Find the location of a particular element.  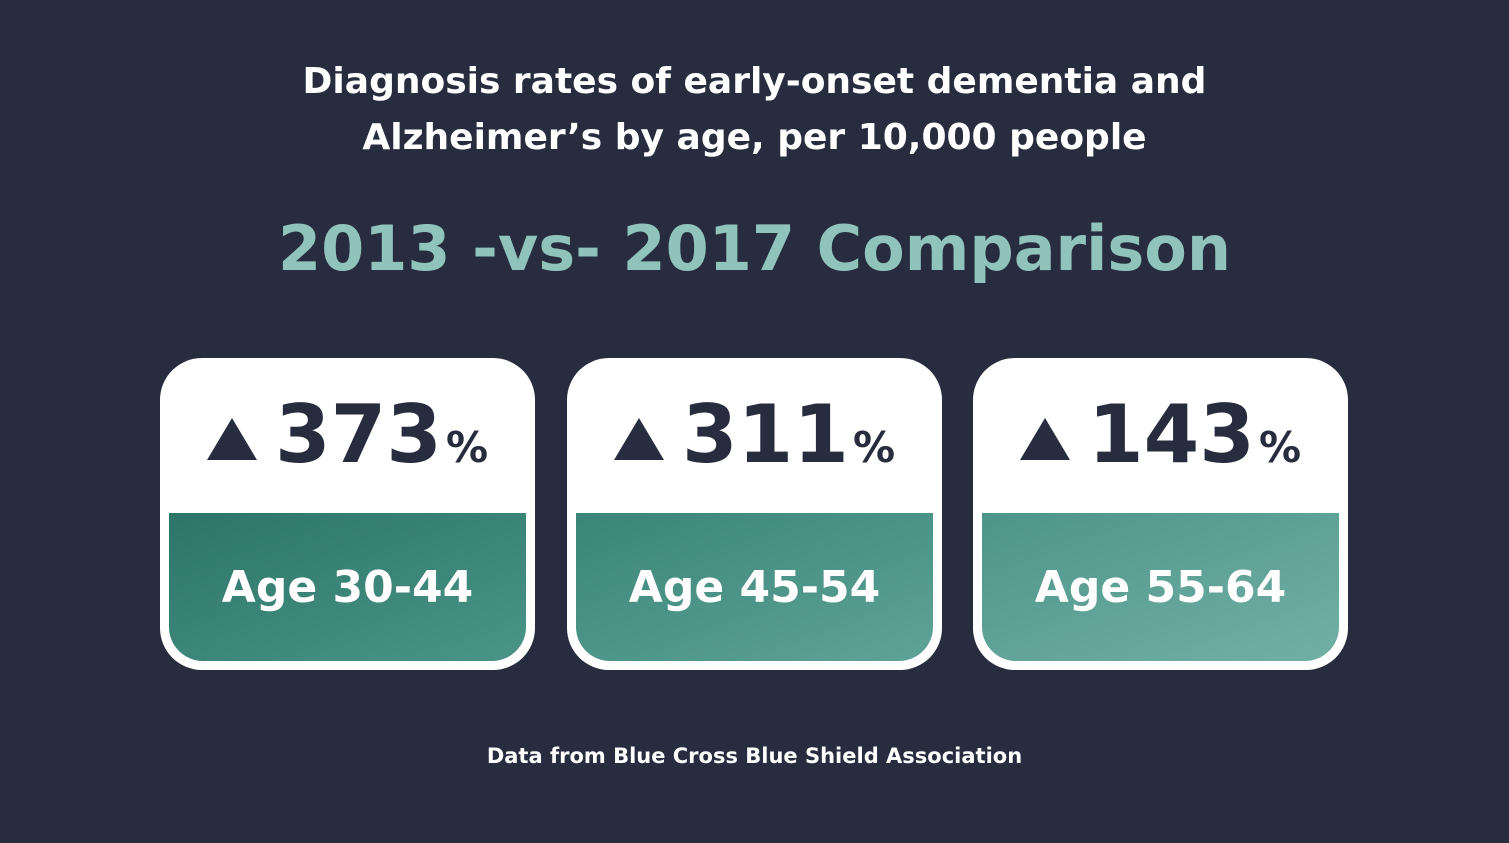

stat-card: 143% Age 55-64 is located at coordinates (1160, 514).